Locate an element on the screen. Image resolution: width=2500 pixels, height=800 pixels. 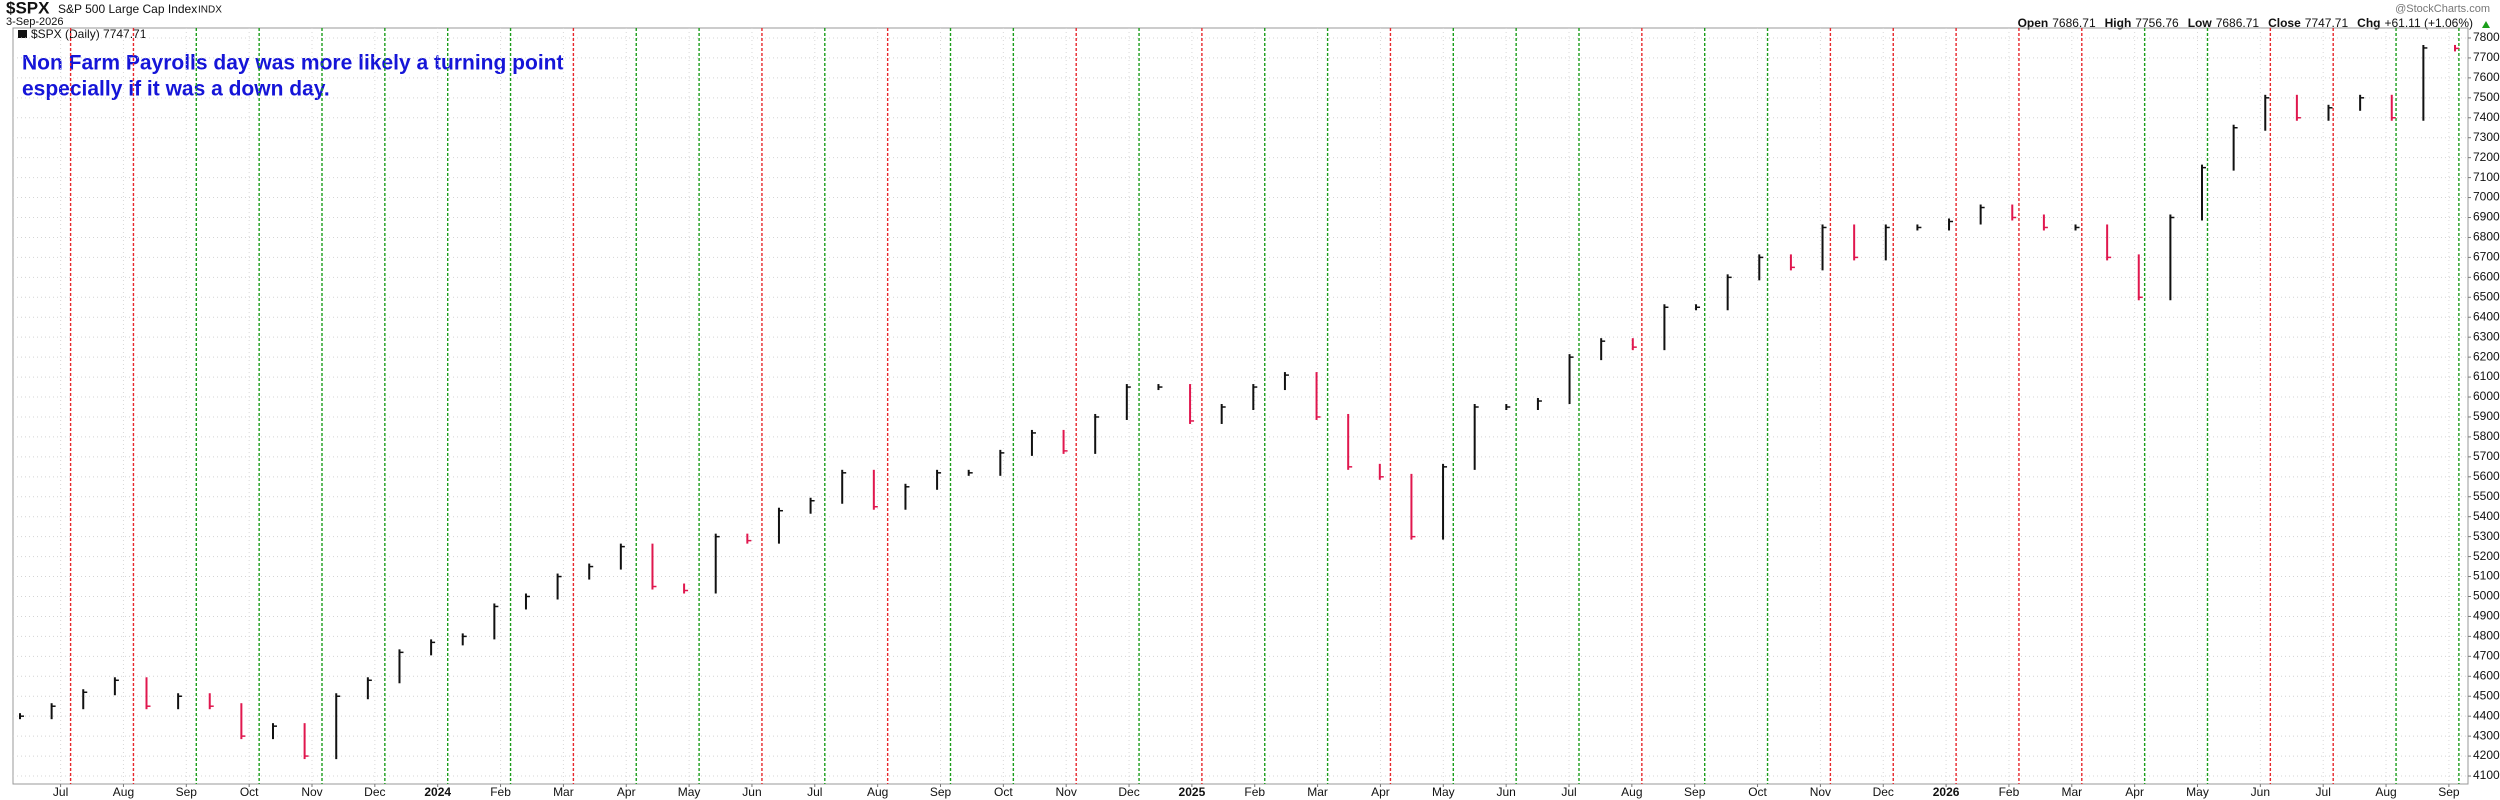
y-tick-label: 5700 is located at coordinates (2486, 456).